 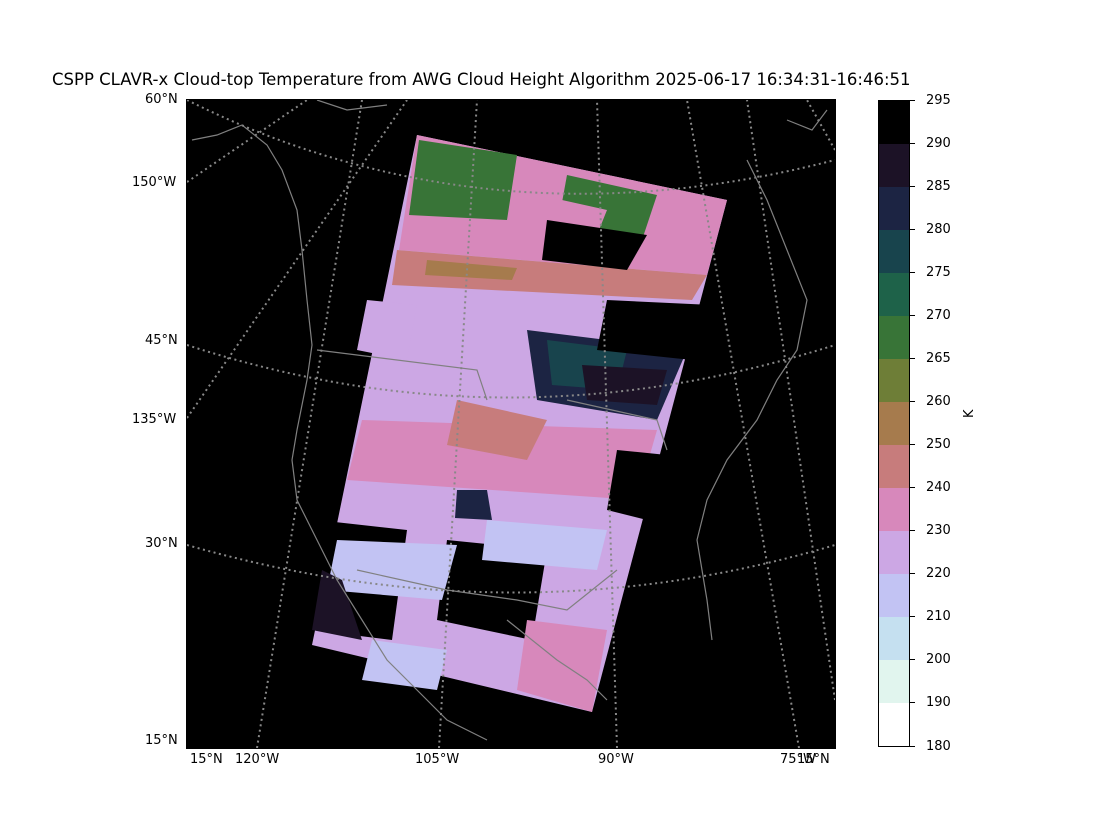 I want to click on colorbar-tick-label: 280, so click(x=938, y=229).